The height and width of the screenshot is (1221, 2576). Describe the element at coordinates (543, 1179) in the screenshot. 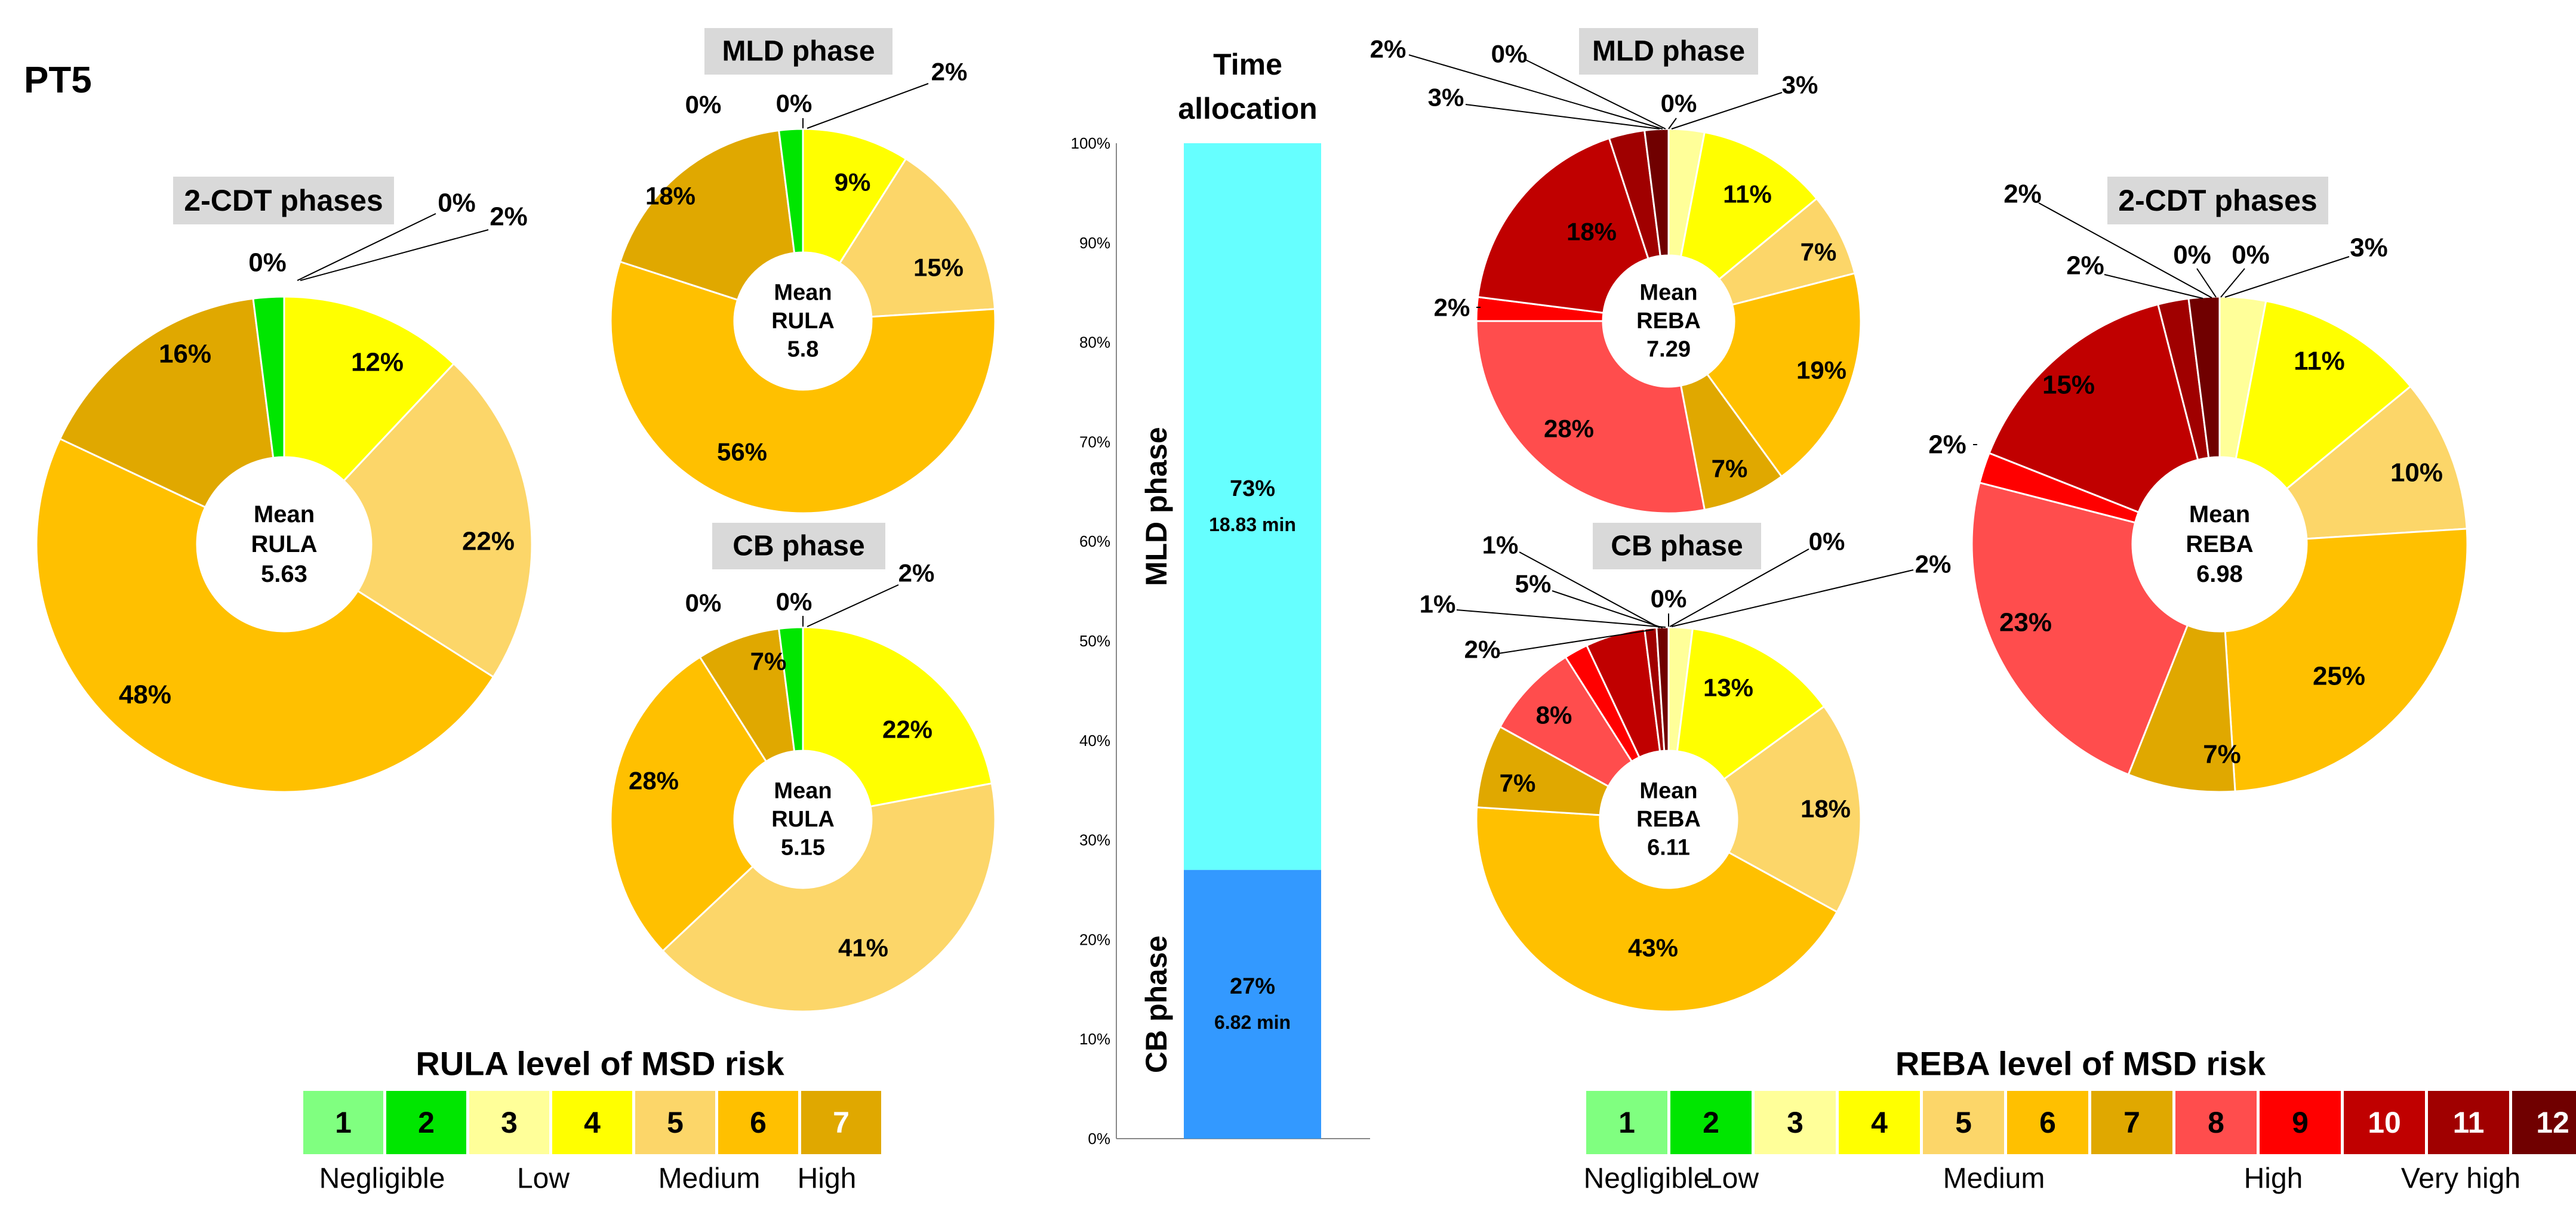

I see `rula-legend-category: Low` at that location.